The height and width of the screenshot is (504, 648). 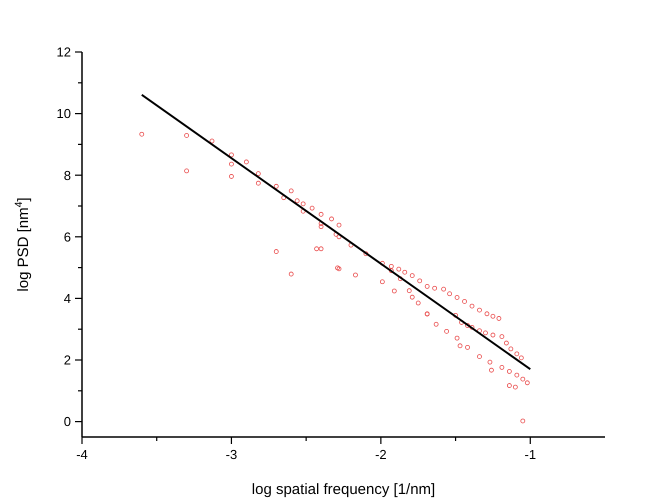 I want to click on x-tick-label: -3, so click(x=232, y=454).